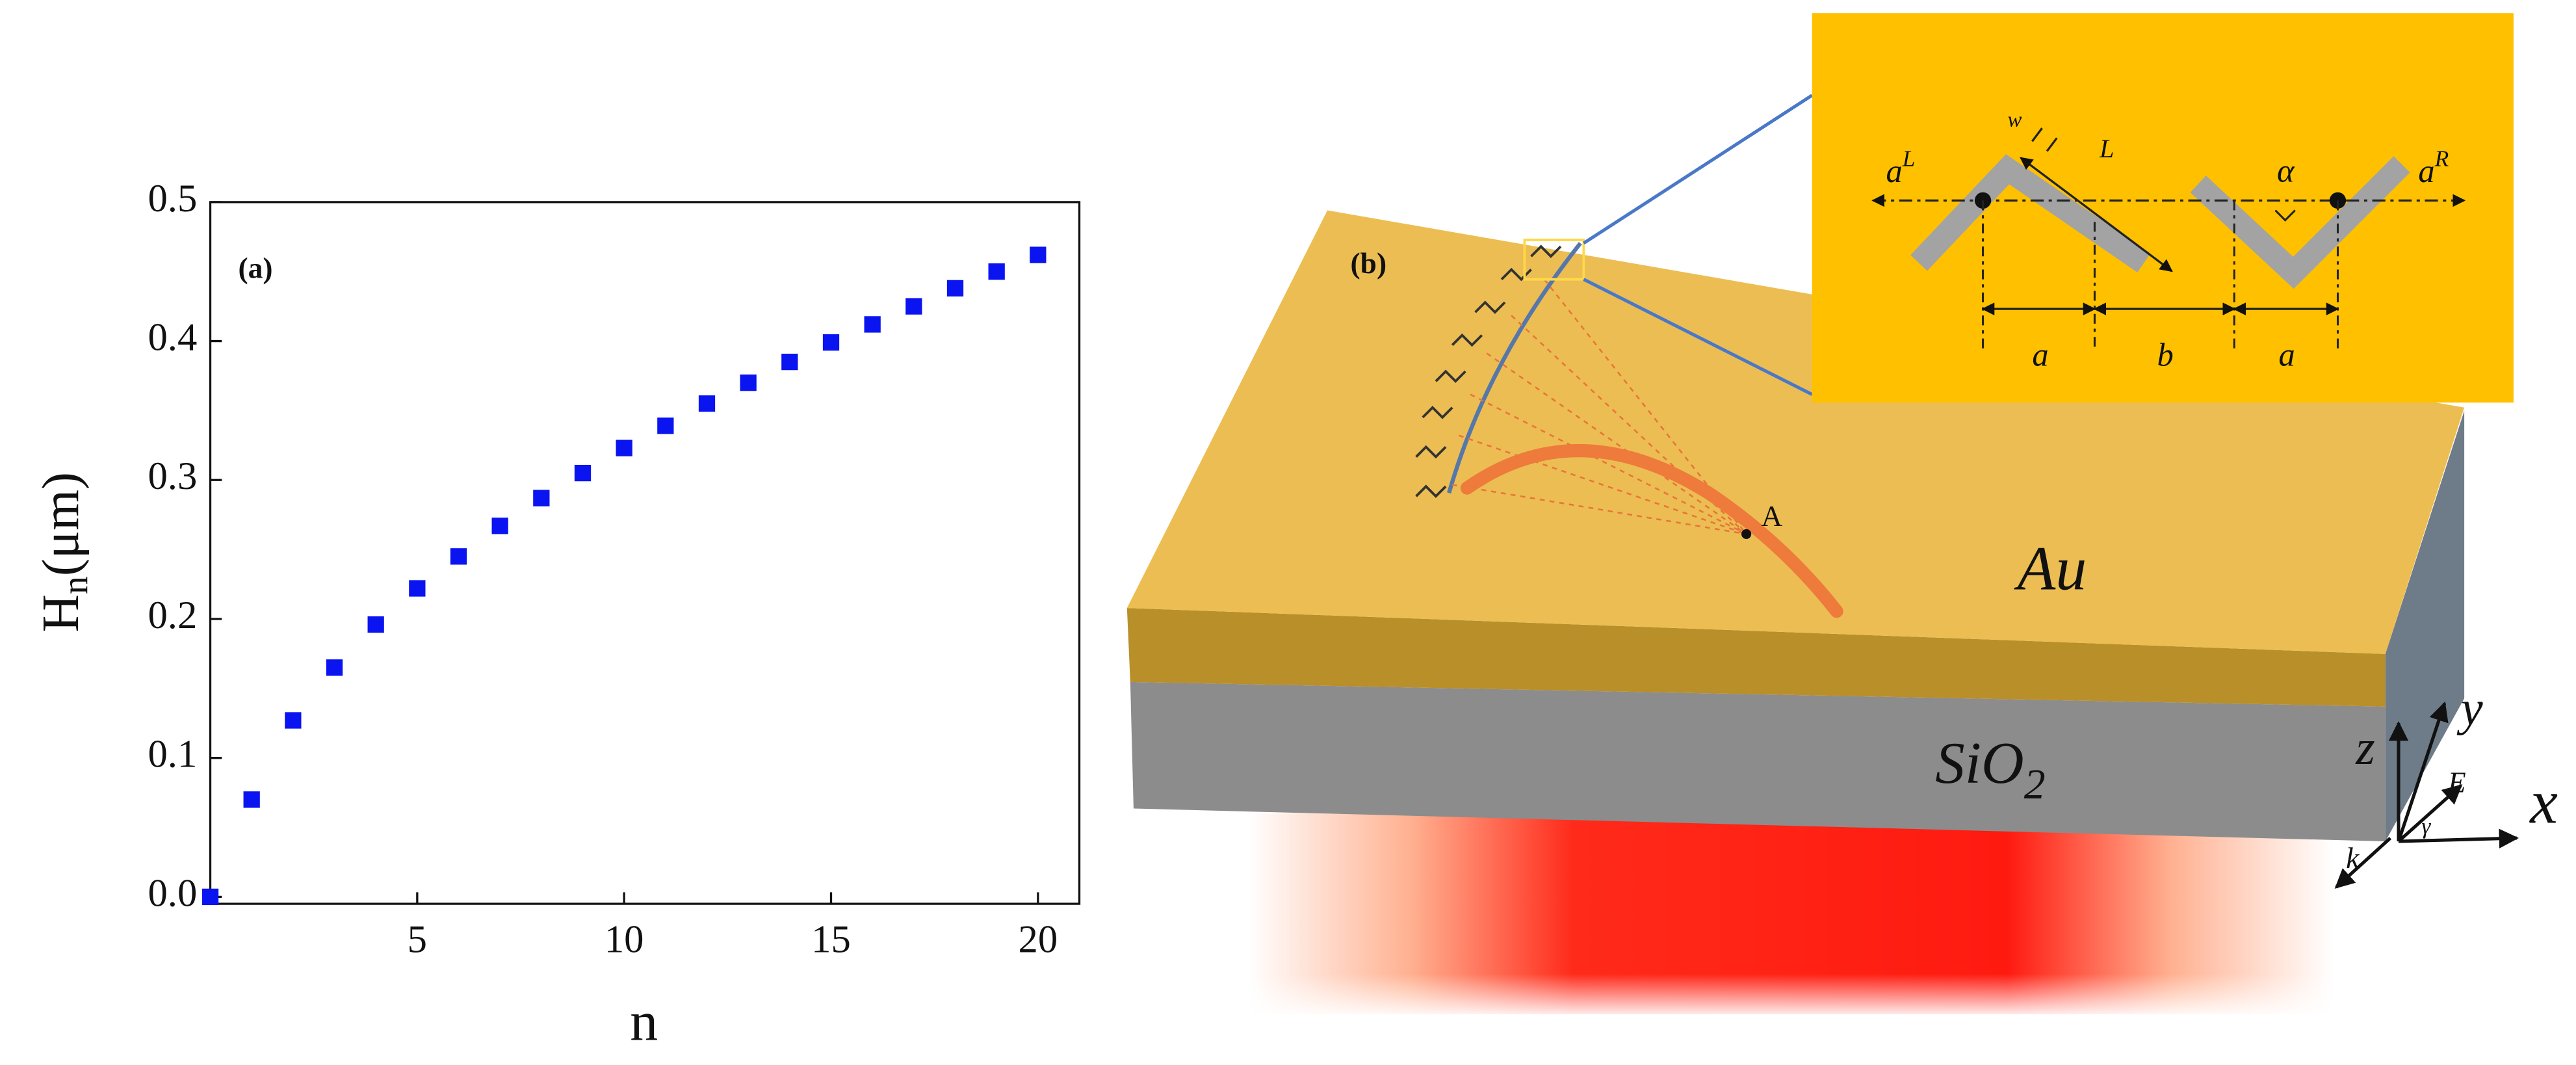 The image size is (2576, 1065). I want to click on angle-label: α, so click(2286, 170).